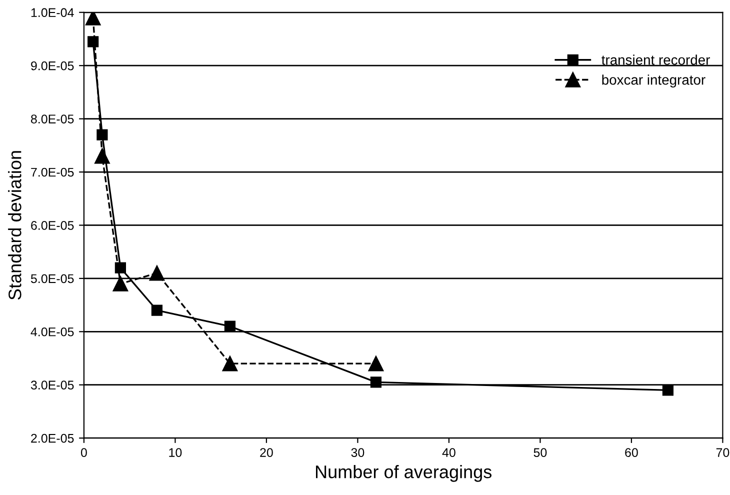 The width and height of the screenshot is (730, 495). I want to click on y-tick-label: 4.0E-05, so click(52, 331).